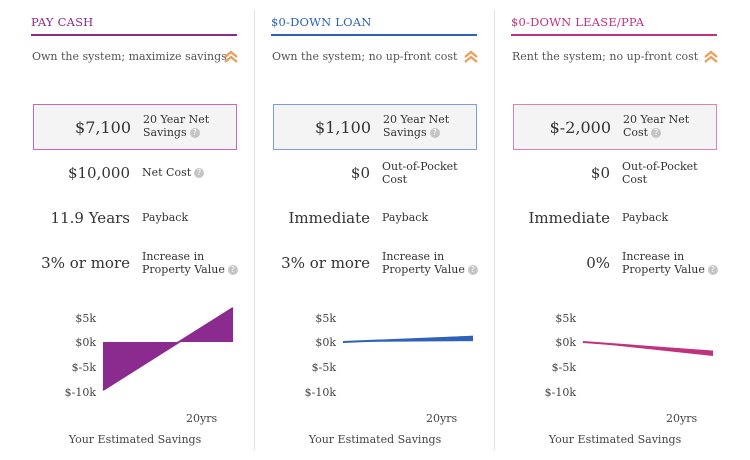 This screenshot has height=460, width=750. What do you see at coordinates (374, 23) in the screenshot?
I see `column-header: $0-DOWN LOAN` at bounding box center [374, 23].